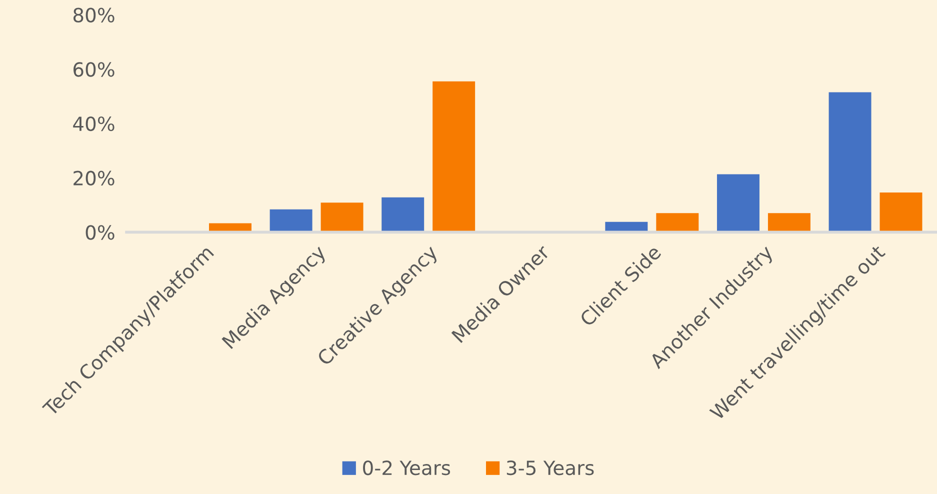  Describe the element at coordinates (94, 178) in the screenshot. I see `y-tick-label: 20%` at that location.